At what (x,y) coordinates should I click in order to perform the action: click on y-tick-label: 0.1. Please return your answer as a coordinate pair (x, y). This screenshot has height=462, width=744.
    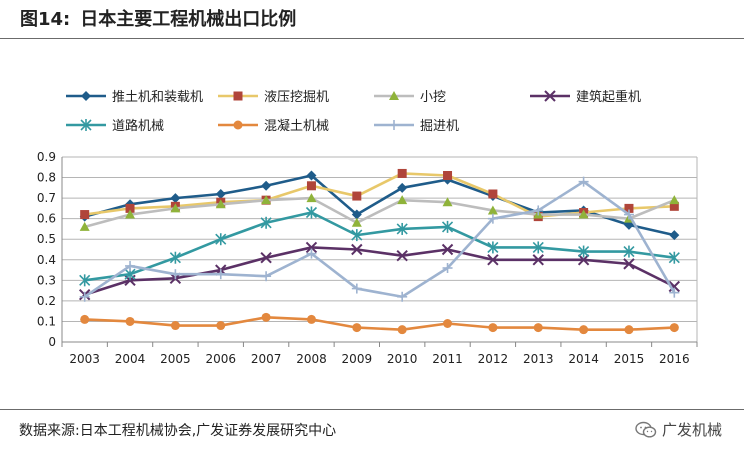
    Looking at the image, I should click on (46, 321).